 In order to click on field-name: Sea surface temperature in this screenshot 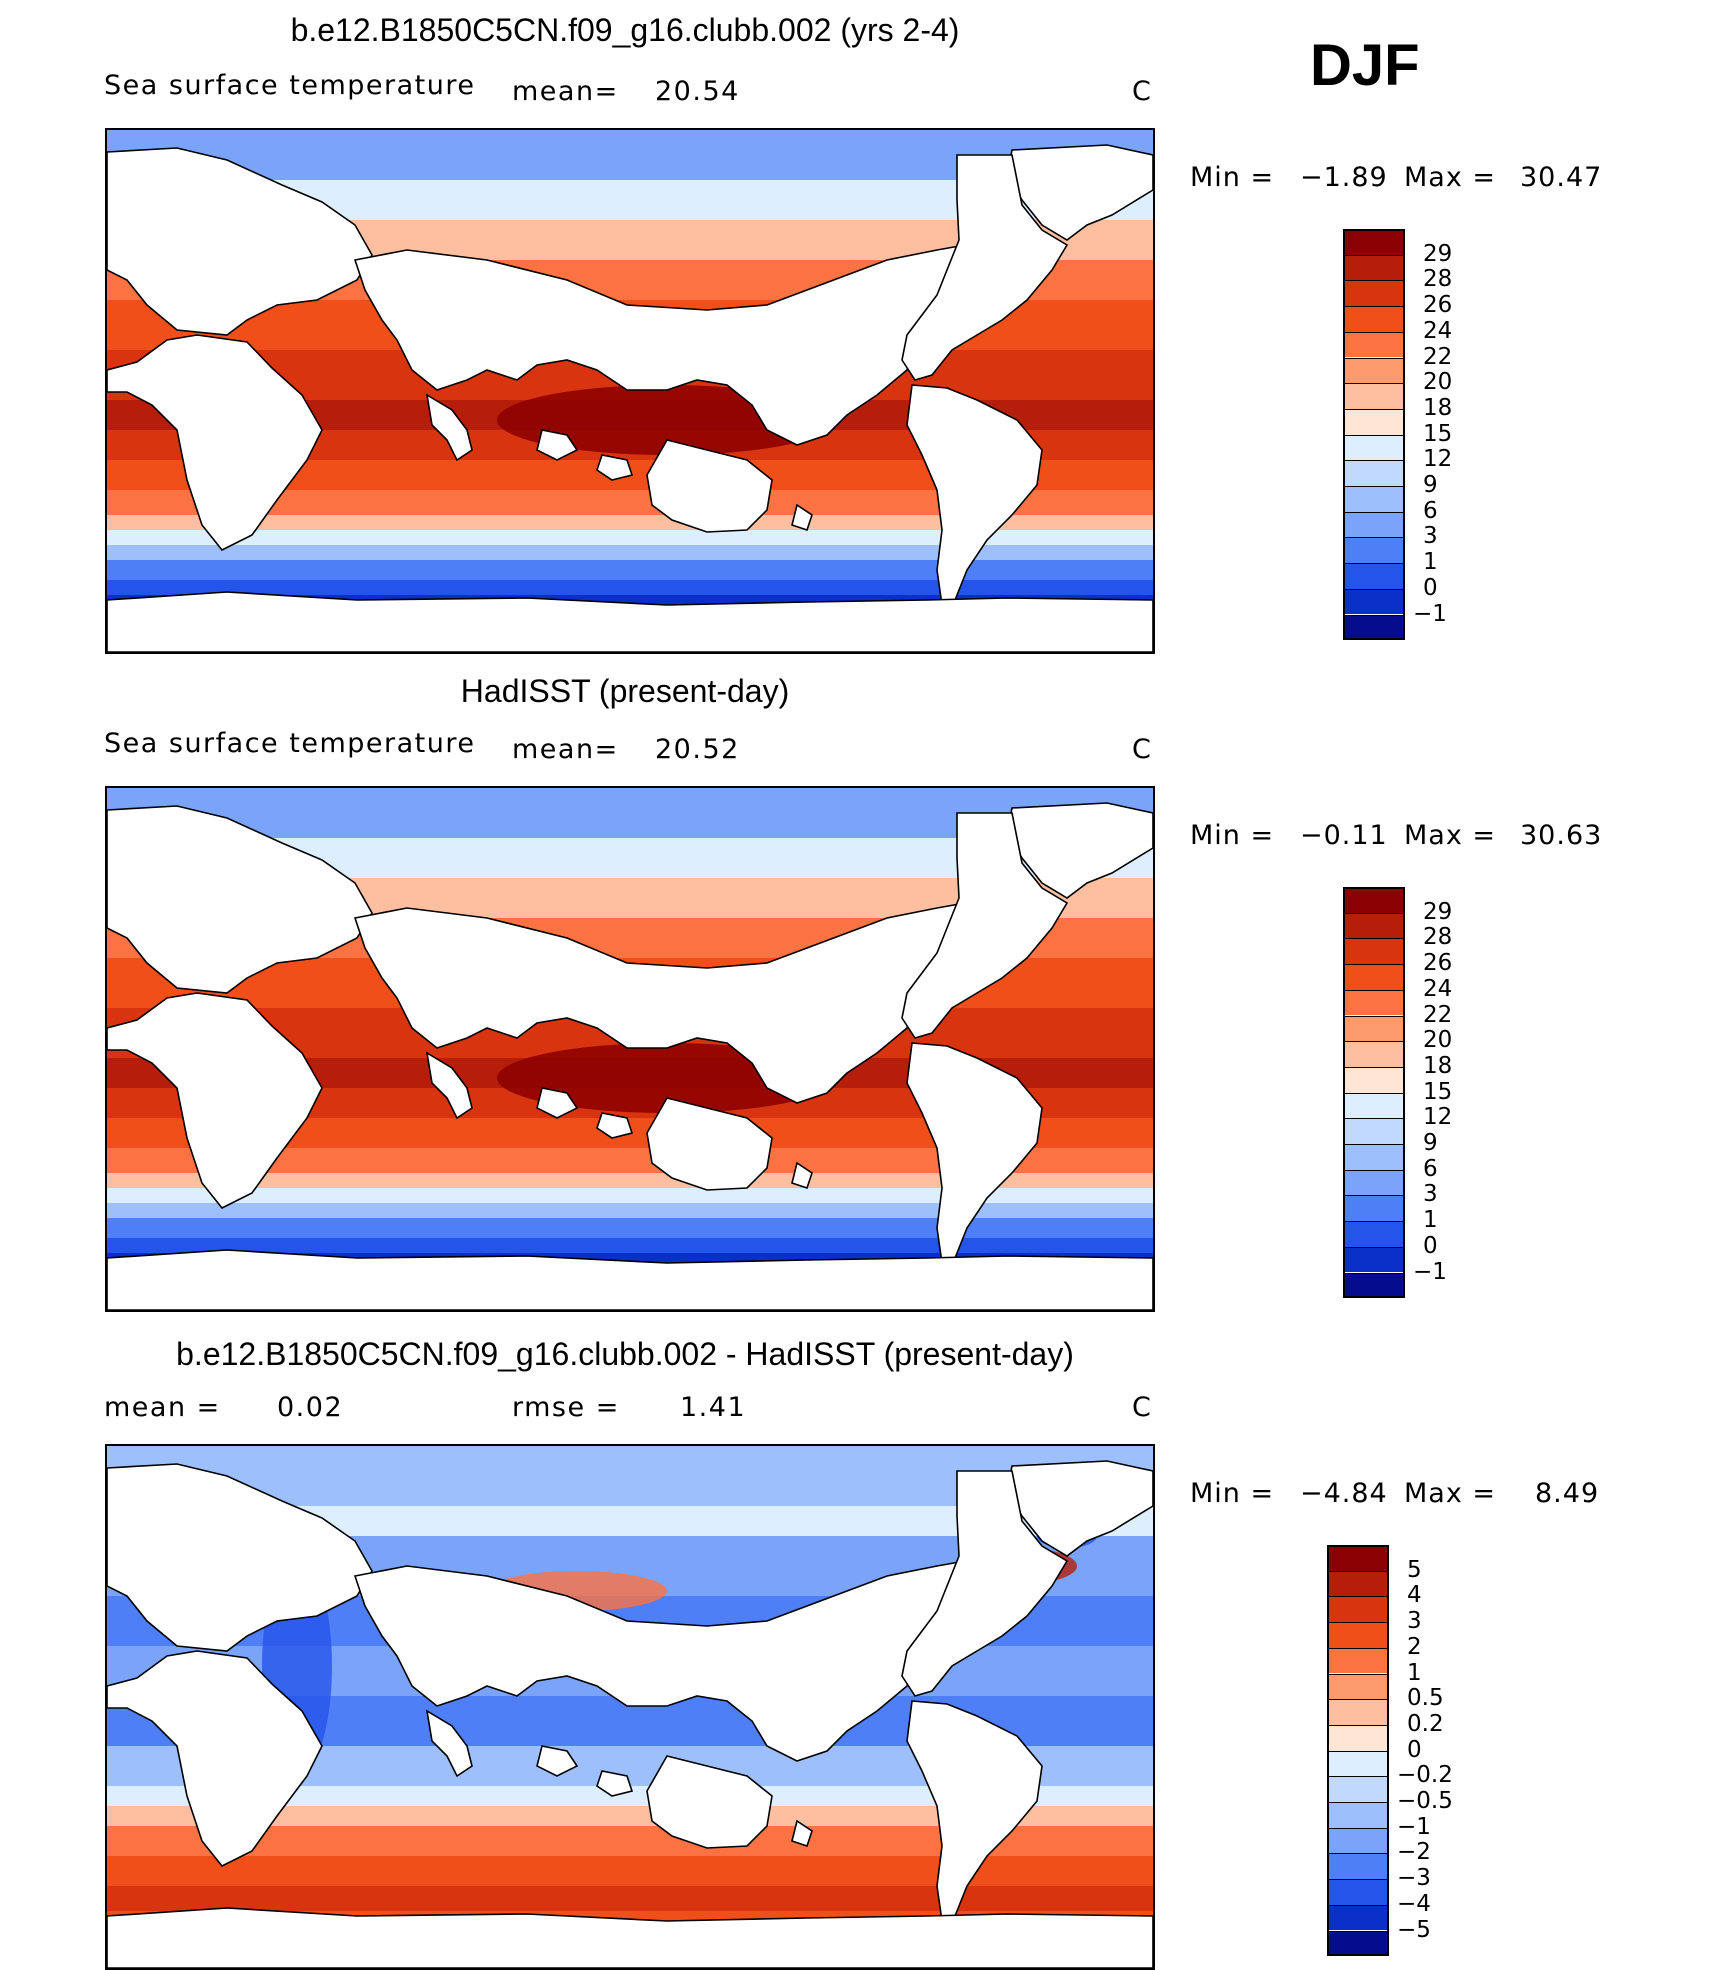, I will do `click(290, 85)`.